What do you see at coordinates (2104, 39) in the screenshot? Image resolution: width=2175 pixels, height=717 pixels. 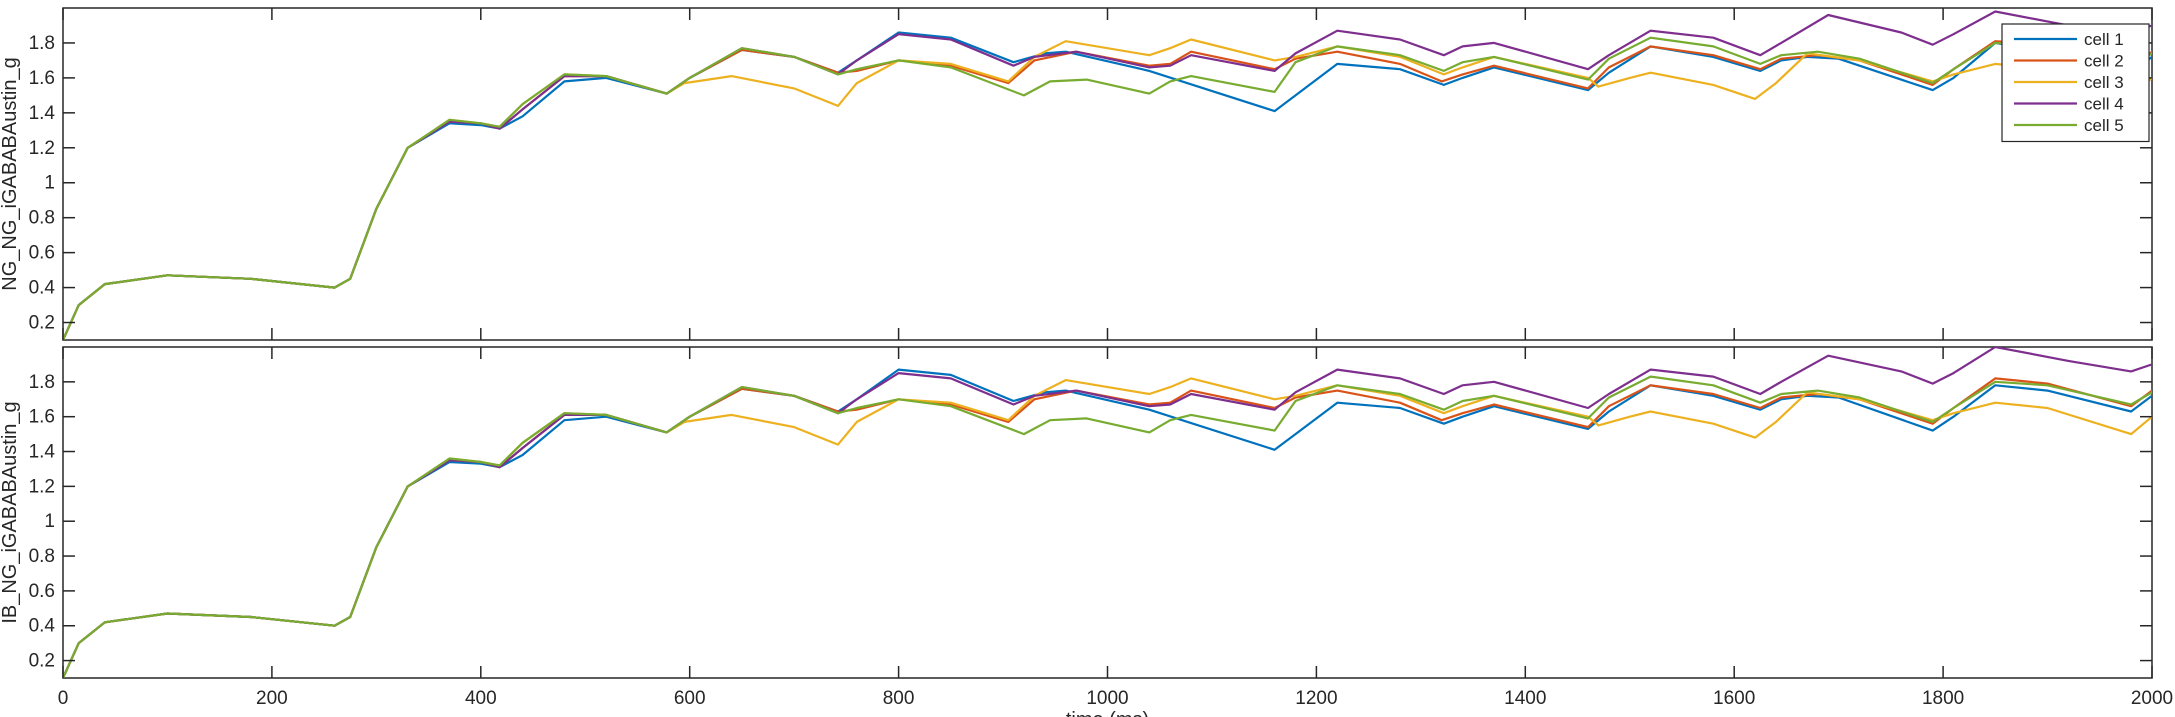 I see `legend-label-cell-1: cell 1` at bounding box center [2104, 39].